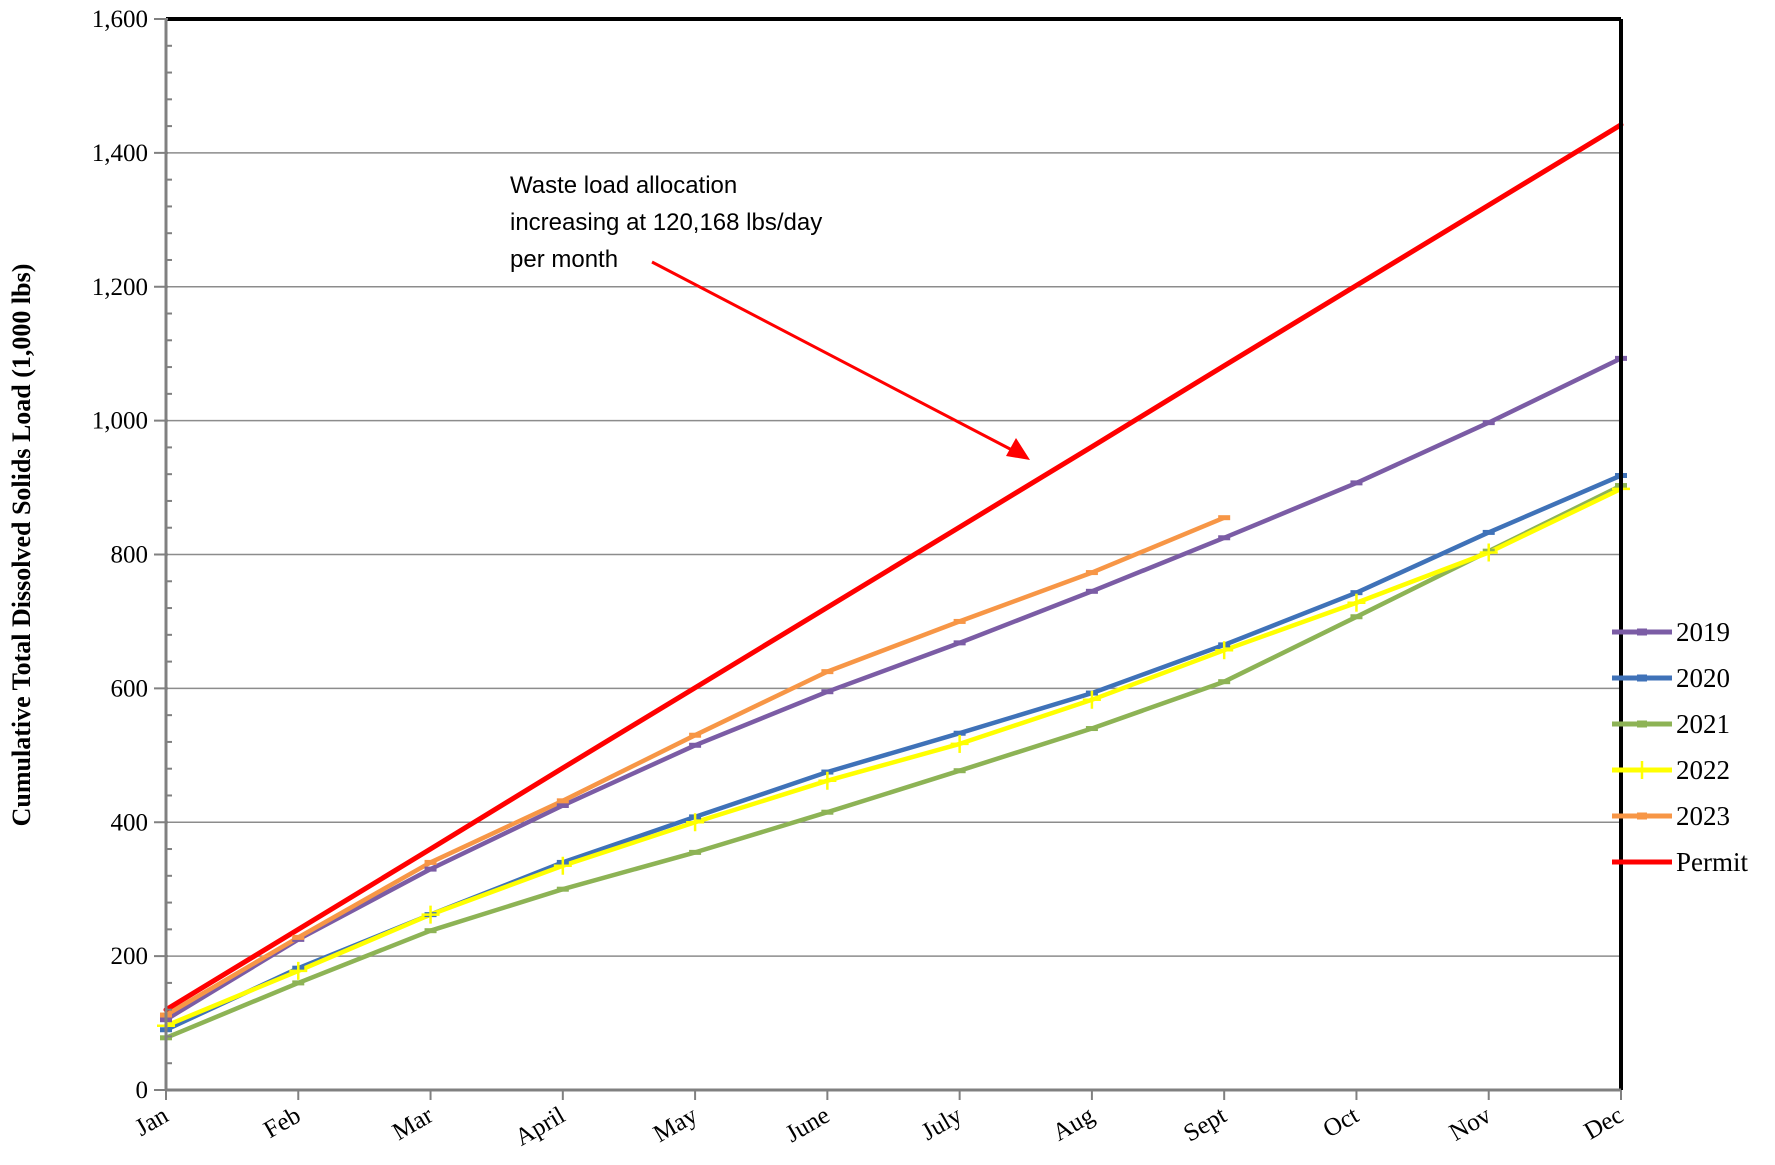  Describe the element at coordinates (676, 1125) in the screenshot. I see `x-tick-label: May` at that location.